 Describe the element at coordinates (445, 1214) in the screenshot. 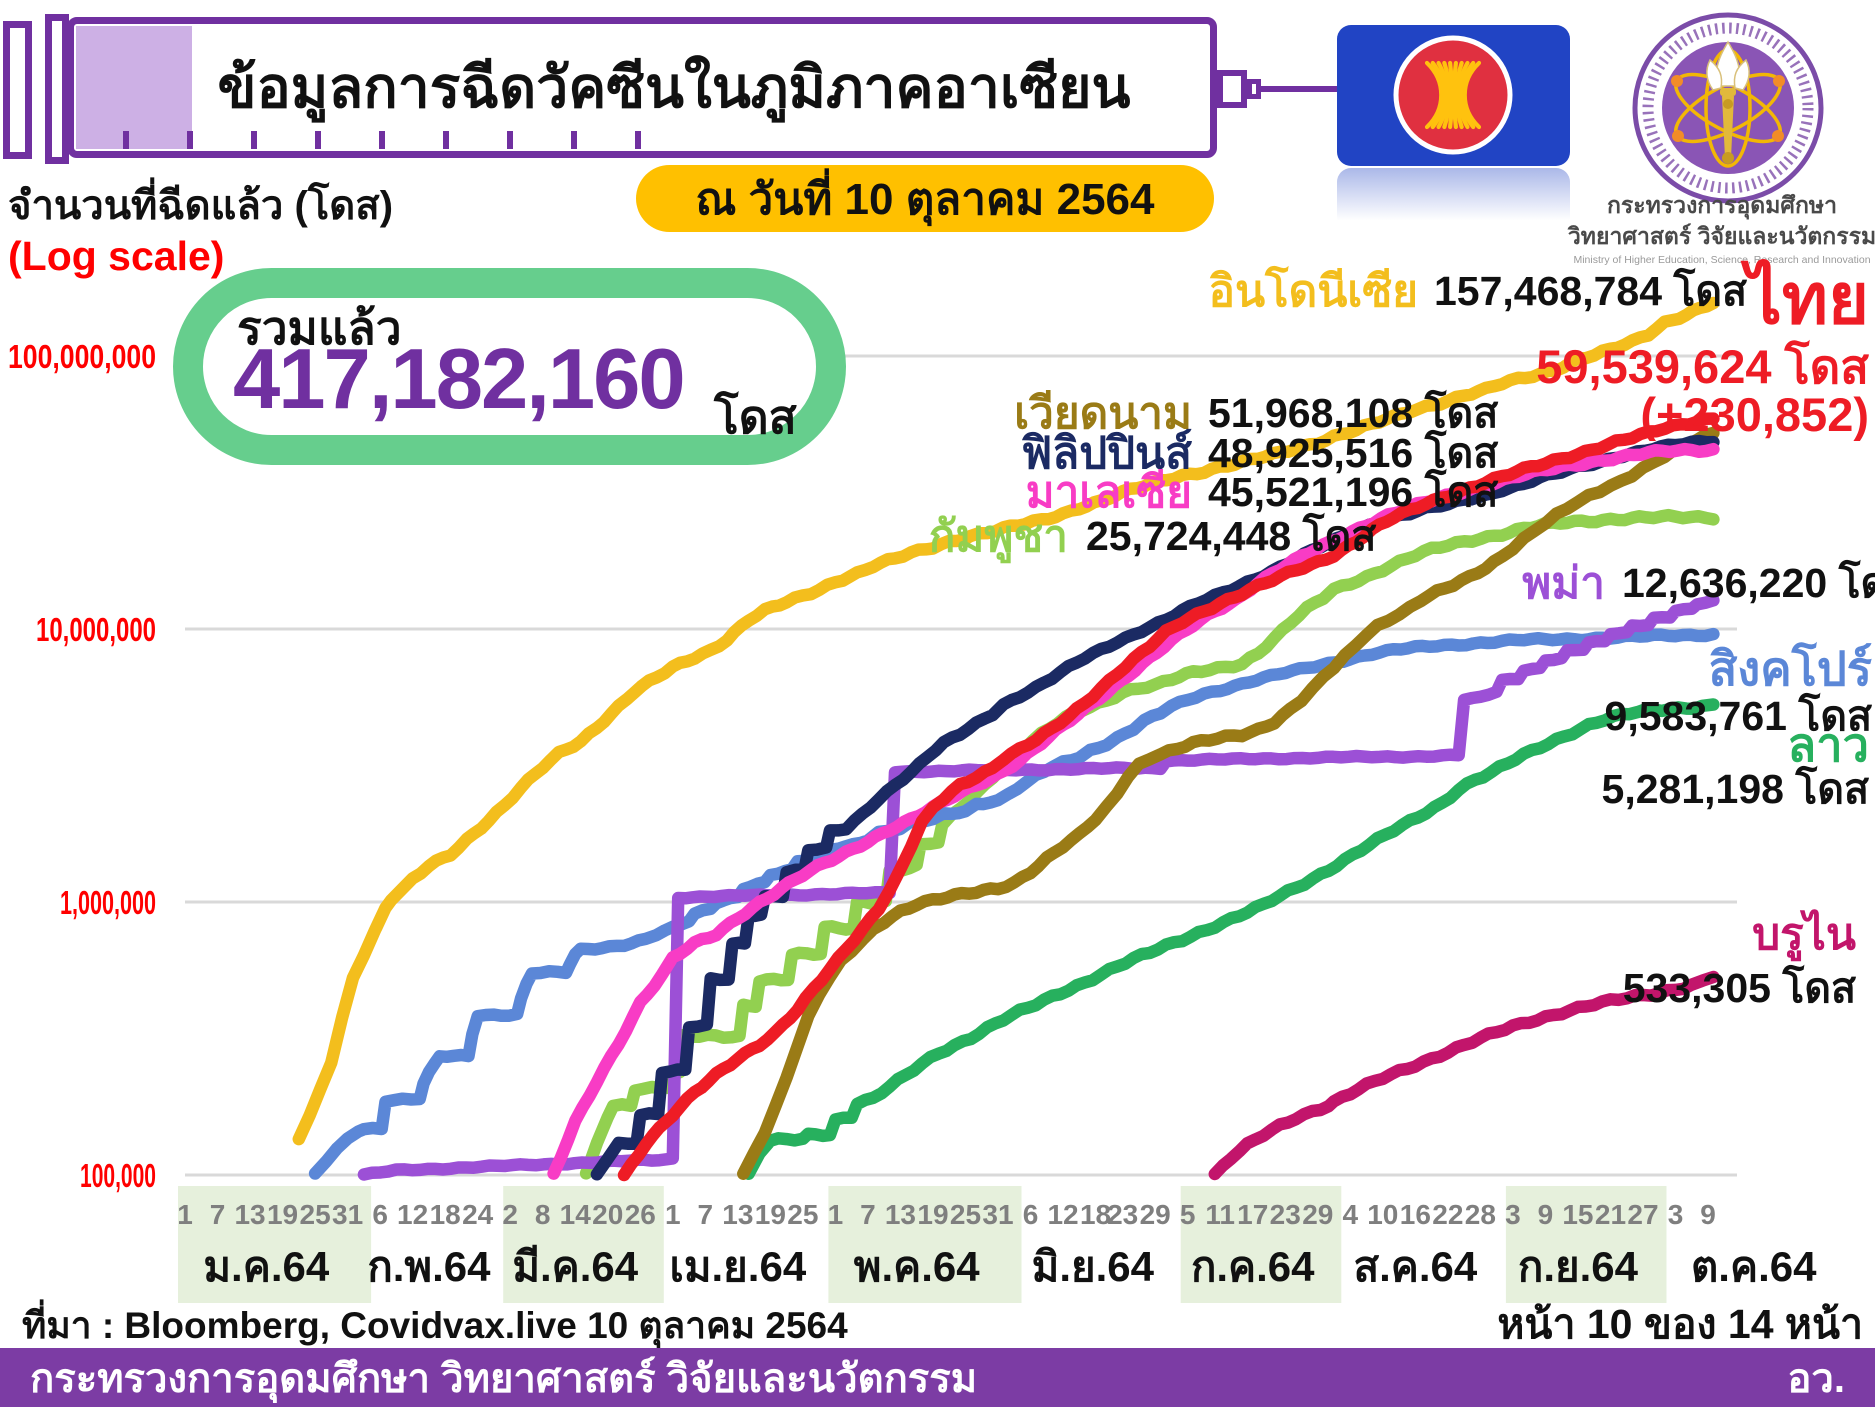

I see `x-tick-ก.พ.64-18: 18` at that location.